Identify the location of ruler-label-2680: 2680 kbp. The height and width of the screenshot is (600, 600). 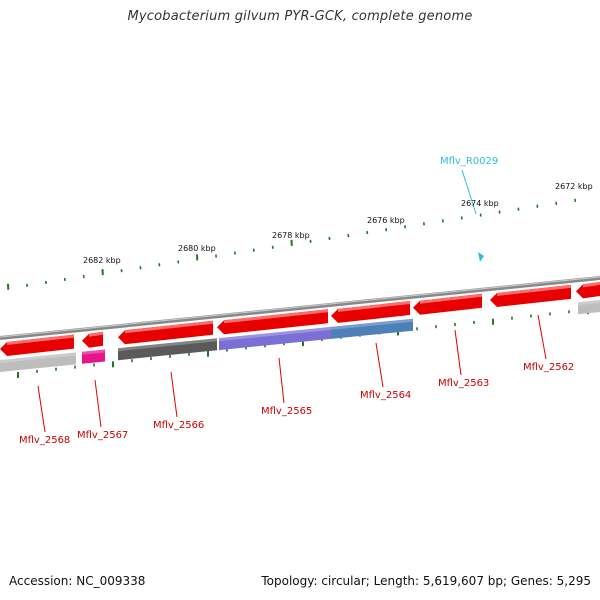
(197, 248).